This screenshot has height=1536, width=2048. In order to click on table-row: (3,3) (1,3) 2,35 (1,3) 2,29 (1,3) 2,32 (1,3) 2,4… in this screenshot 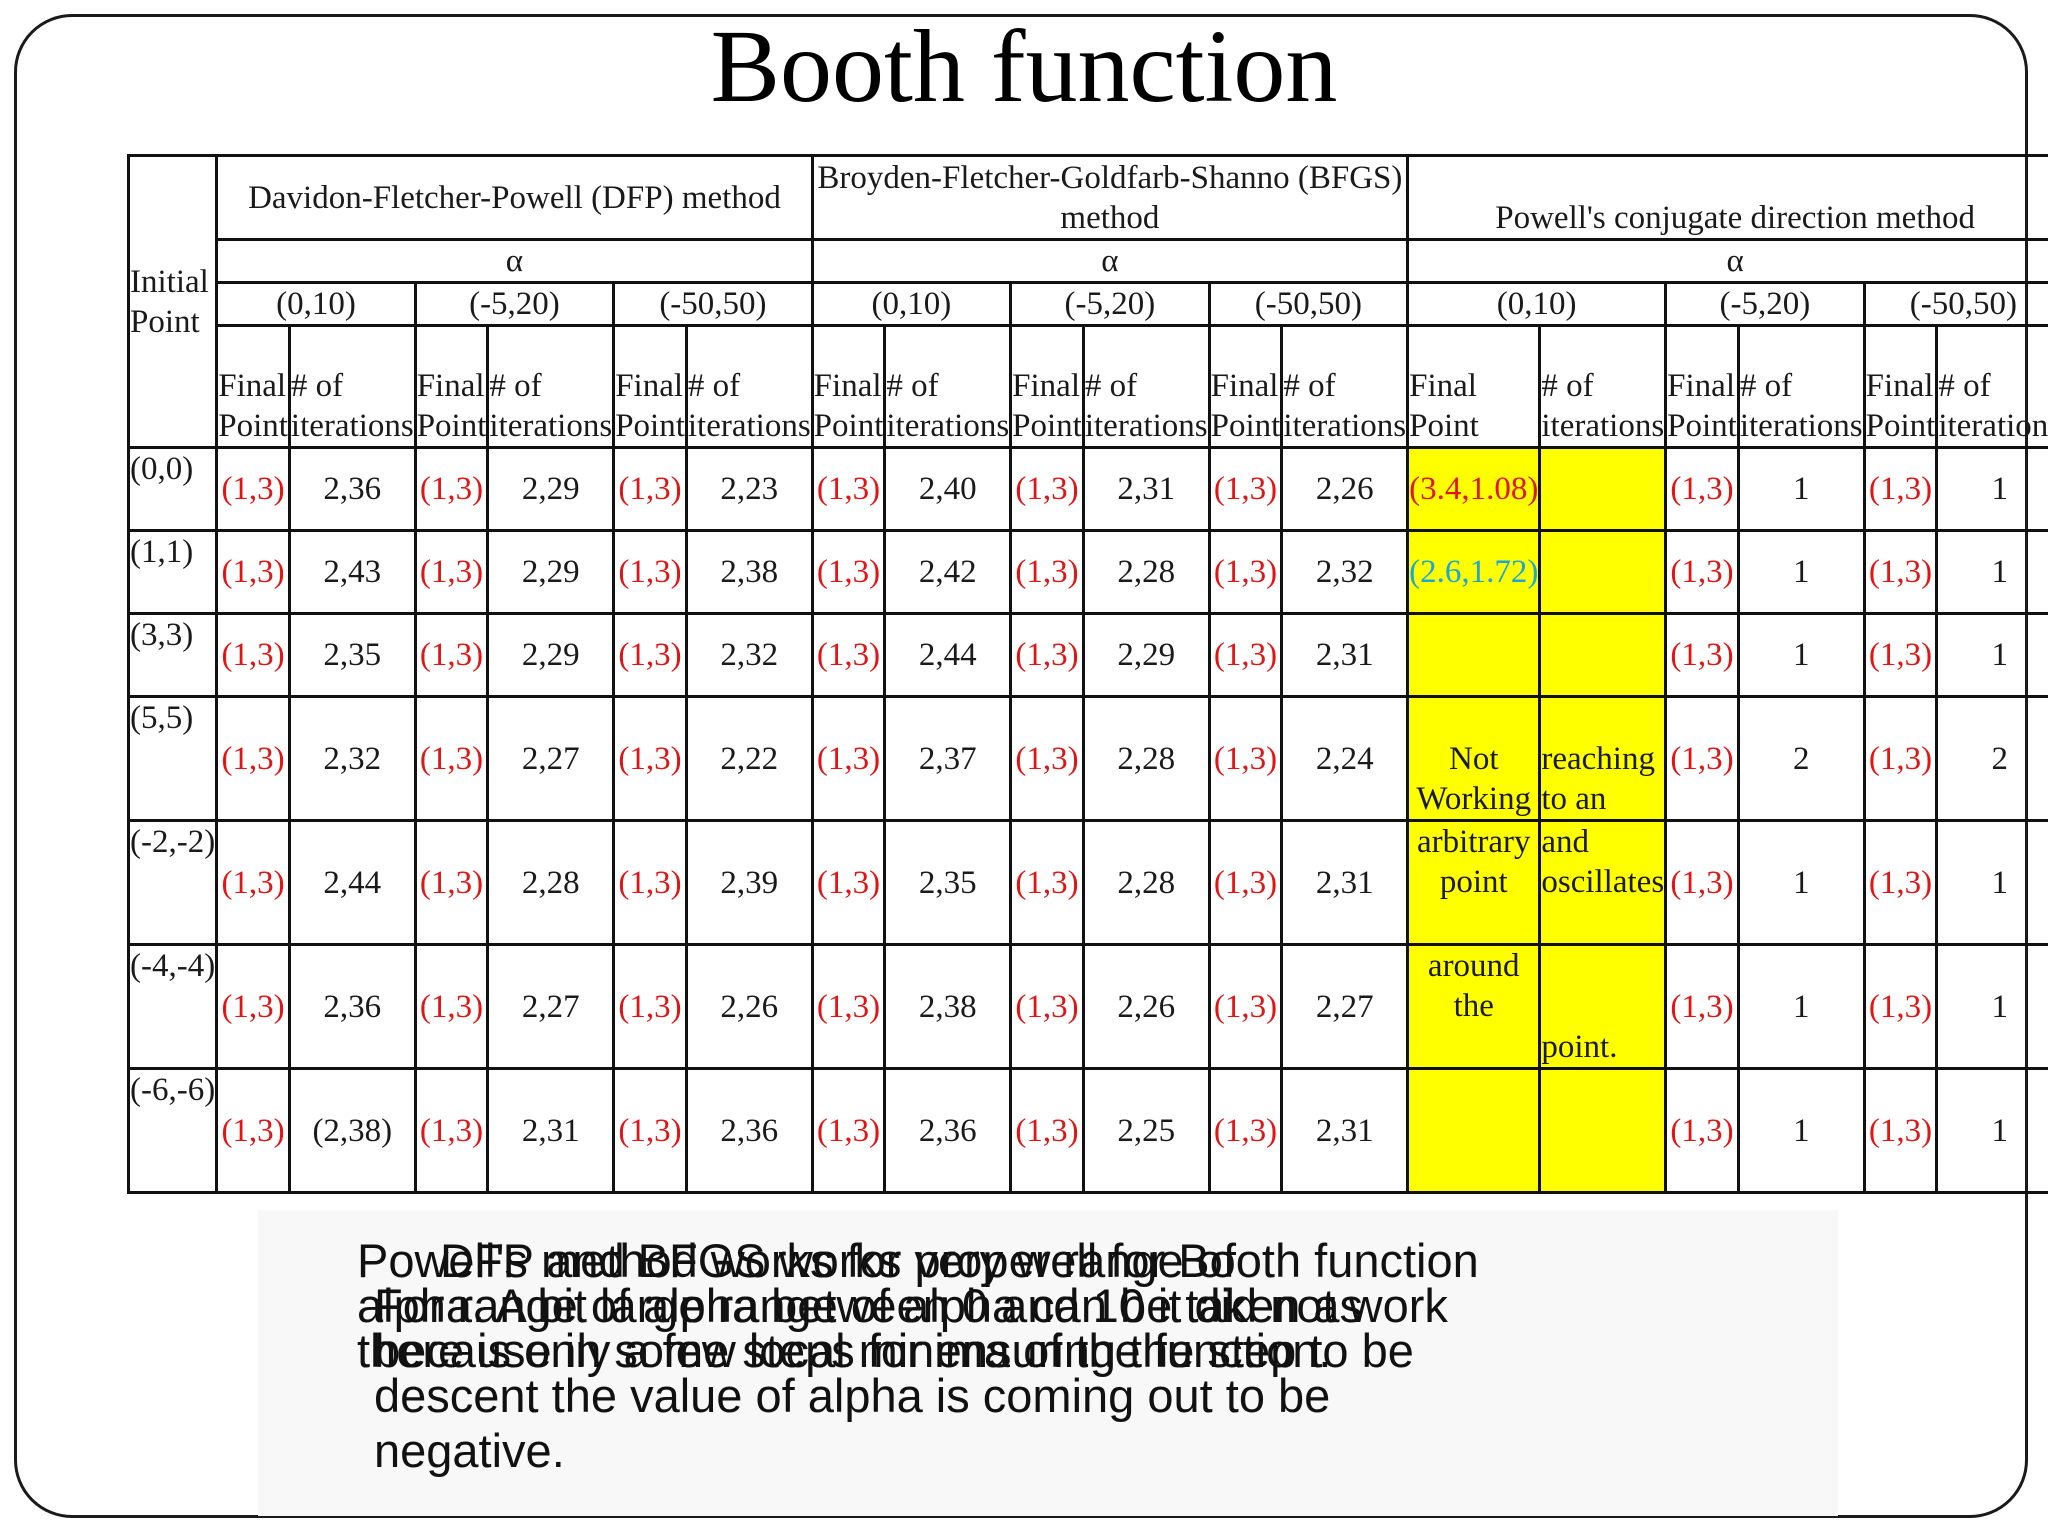, I will do `click(1087, 655)`.